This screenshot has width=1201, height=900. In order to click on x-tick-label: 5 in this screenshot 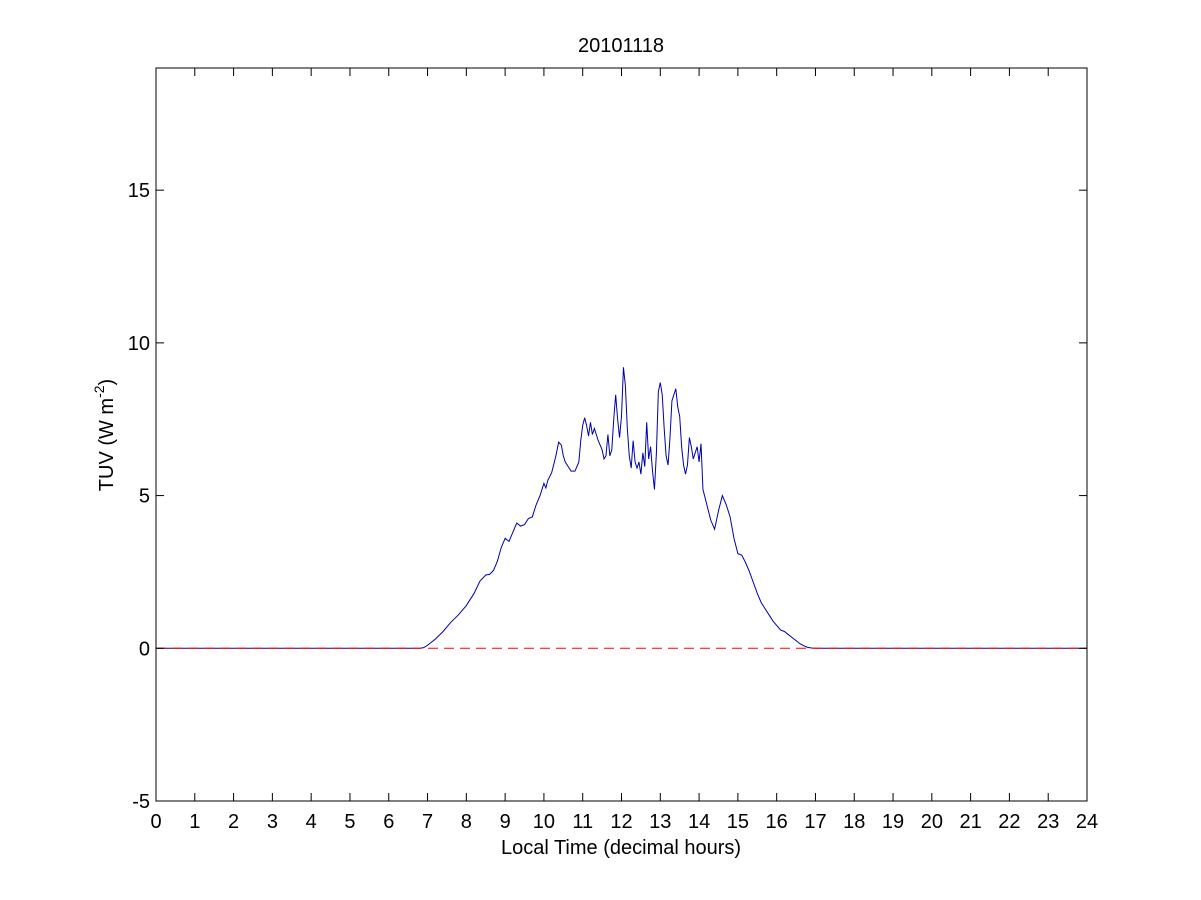, I will do `click(349, 822)`.